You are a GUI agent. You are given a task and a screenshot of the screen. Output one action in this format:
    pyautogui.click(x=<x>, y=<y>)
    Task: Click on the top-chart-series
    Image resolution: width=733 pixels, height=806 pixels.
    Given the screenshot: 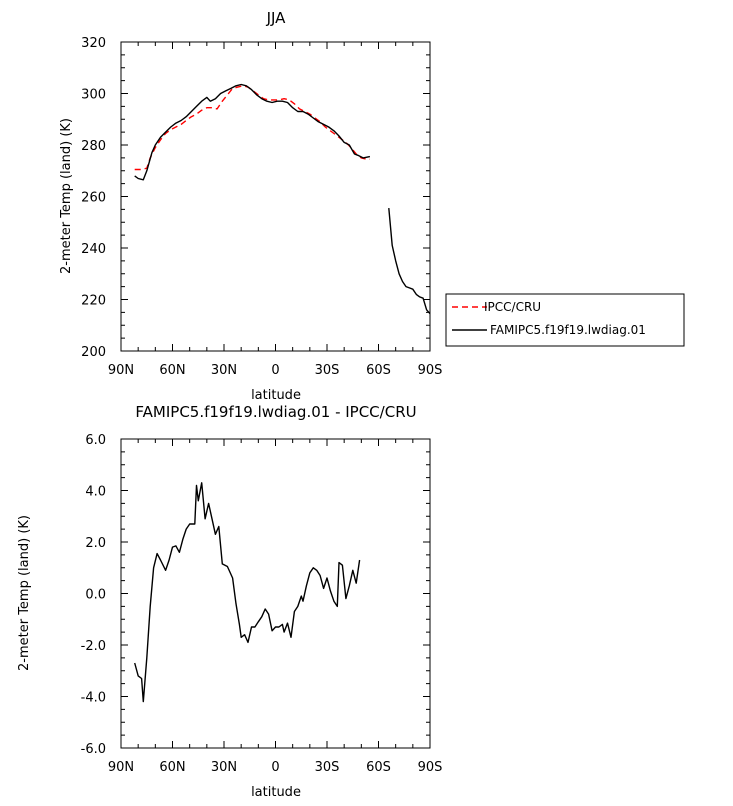 What is the action you would take?
    pyautogui.click(x=282, y=199)
    